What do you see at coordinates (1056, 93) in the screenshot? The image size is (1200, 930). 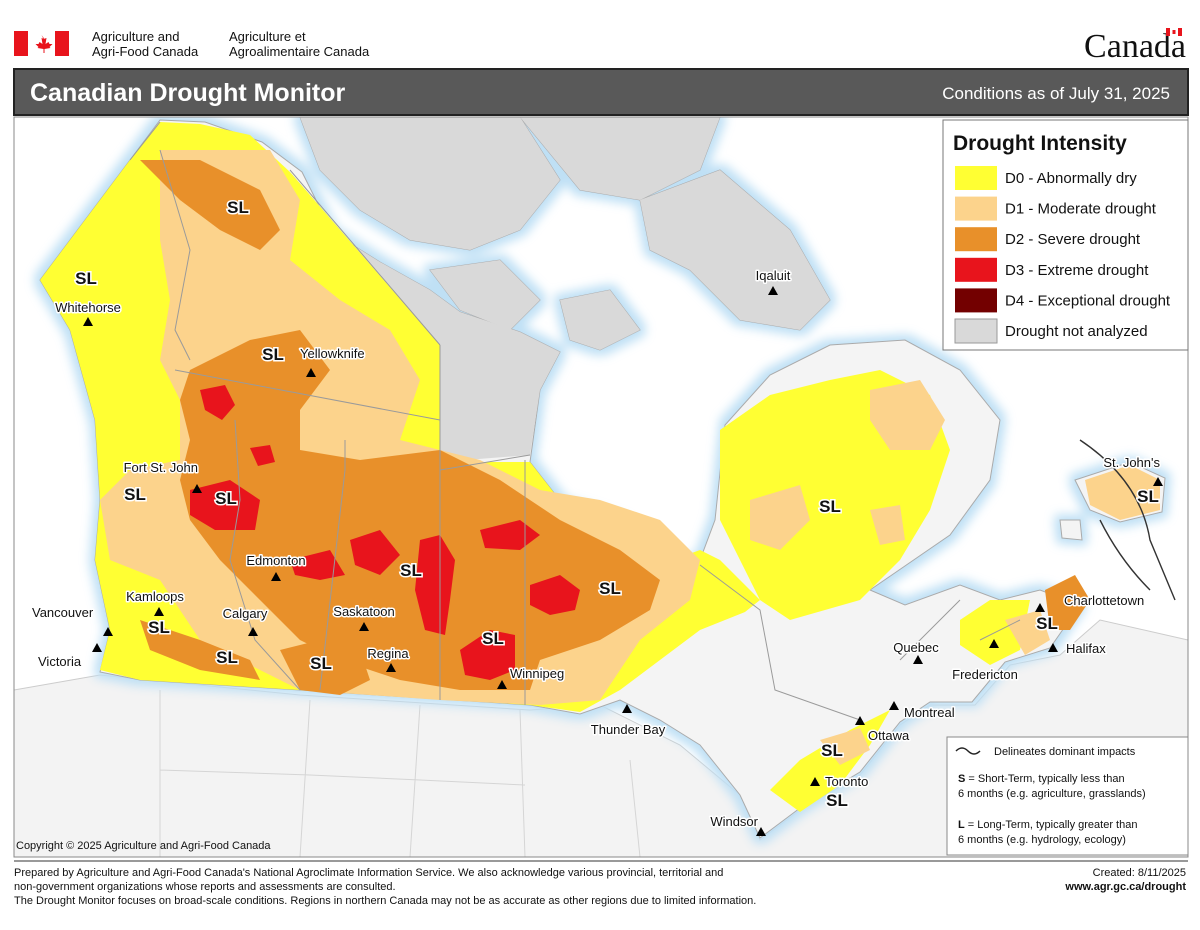 I see `conditions-date: Conditions as of July 31, 2025` at bounding box center [1056, 93].